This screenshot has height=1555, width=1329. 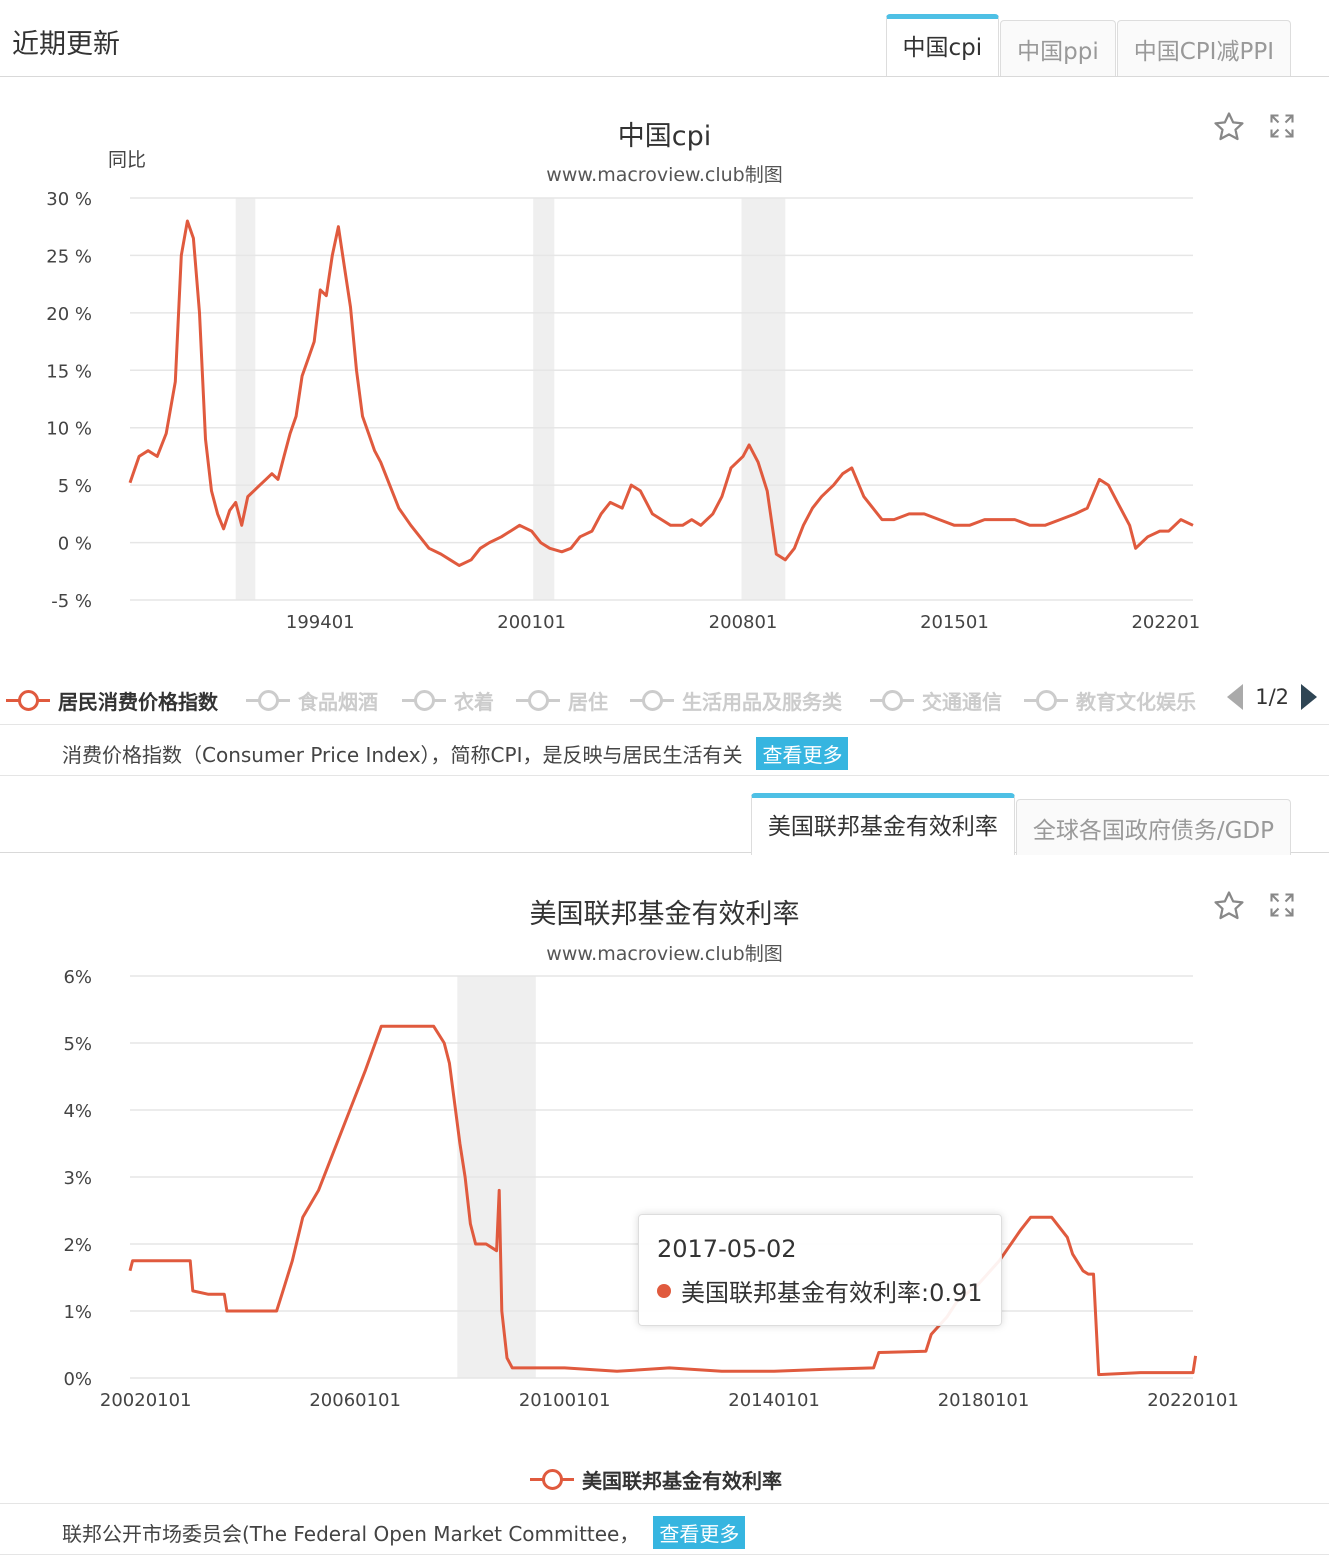 I want to click on y-tick-label: 2%, so click(x=77, y=1245).